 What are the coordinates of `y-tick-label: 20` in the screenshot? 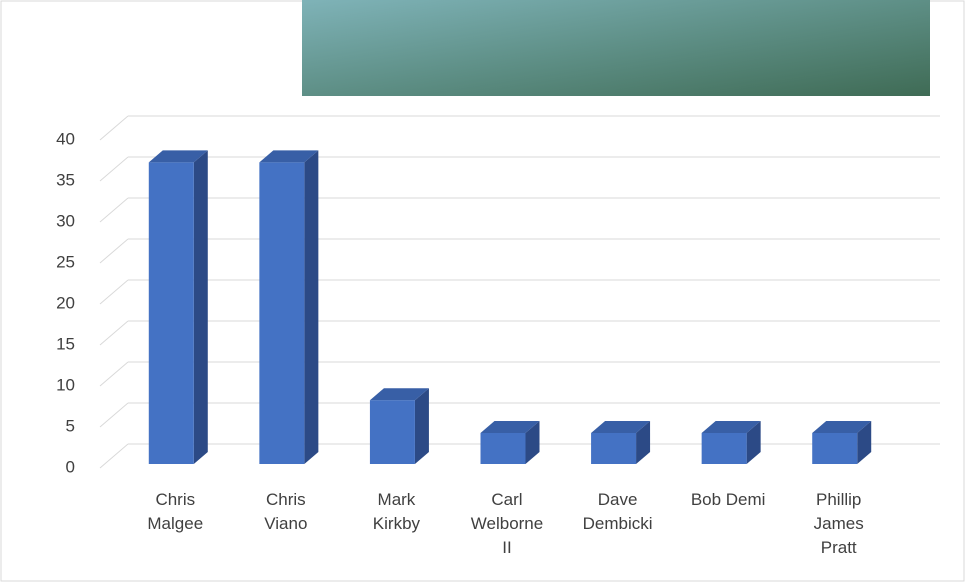 It's located at (65, 302).